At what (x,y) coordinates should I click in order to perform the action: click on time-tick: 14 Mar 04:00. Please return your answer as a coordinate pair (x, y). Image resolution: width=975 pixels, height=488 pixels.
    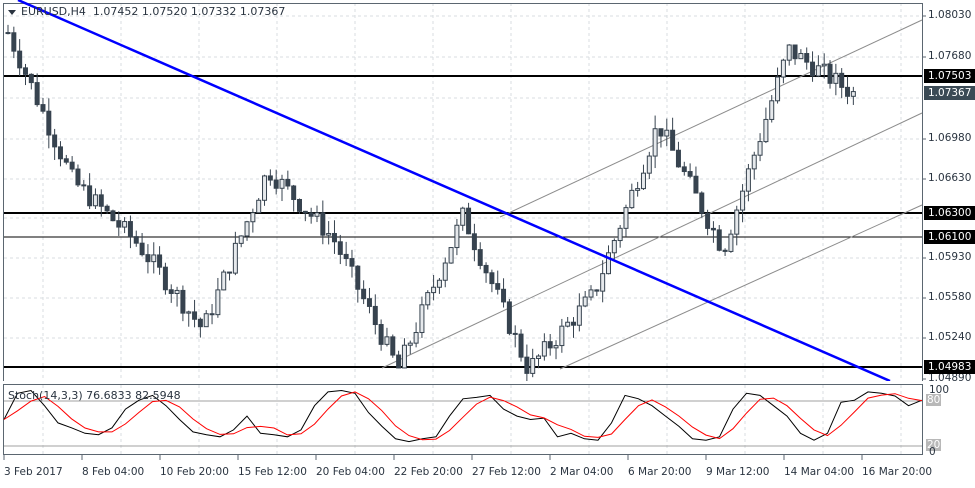
    Looking at the image, I should click on (819, 472).